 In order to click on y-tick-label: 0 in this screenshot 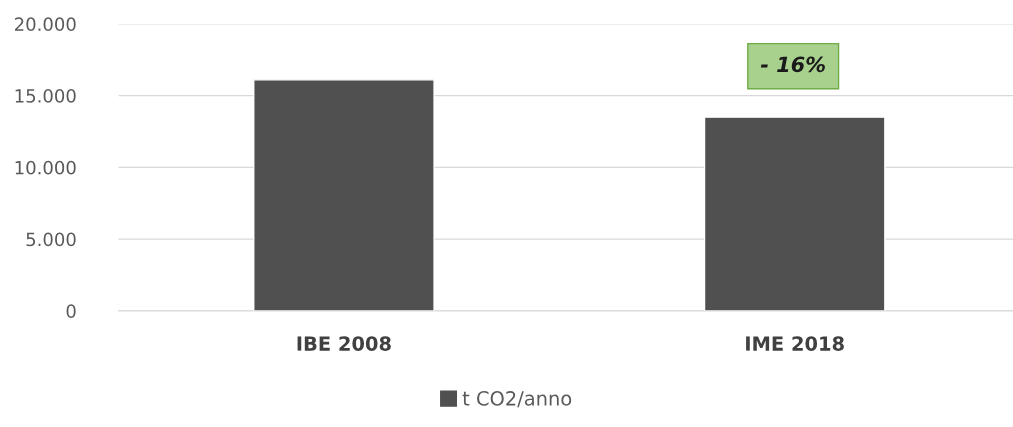, I will do `click(71, 311)`.